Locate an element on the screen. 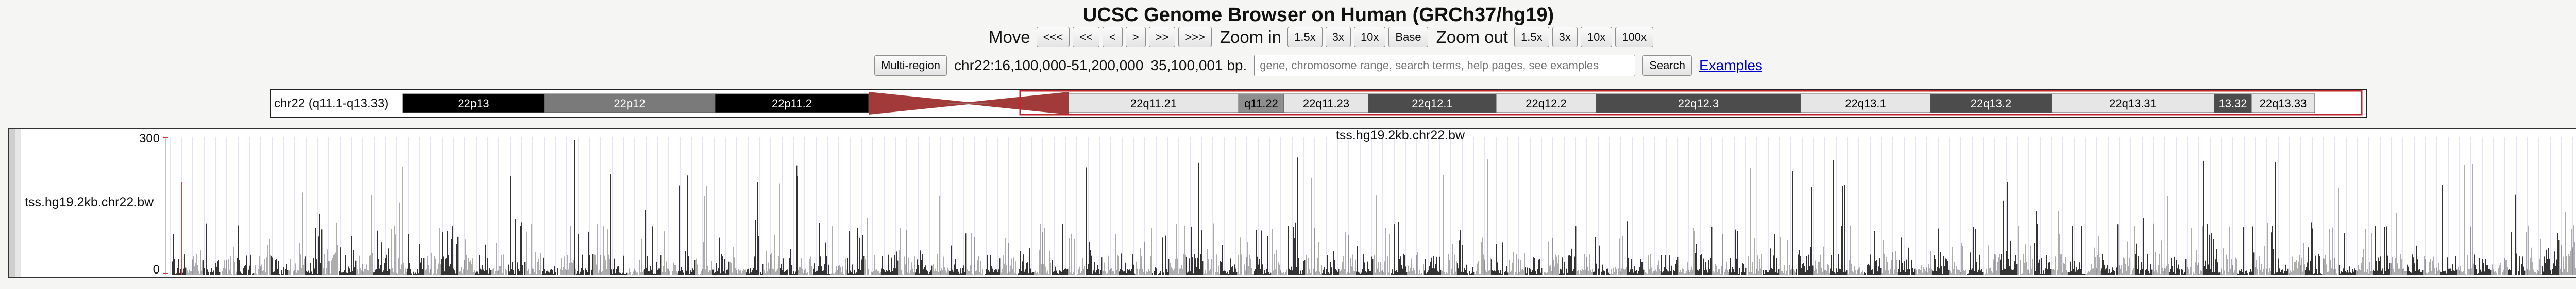 The height and width of the screenshot is (289, 2576). move-right-button: > is located at coordinates (1135, 37).